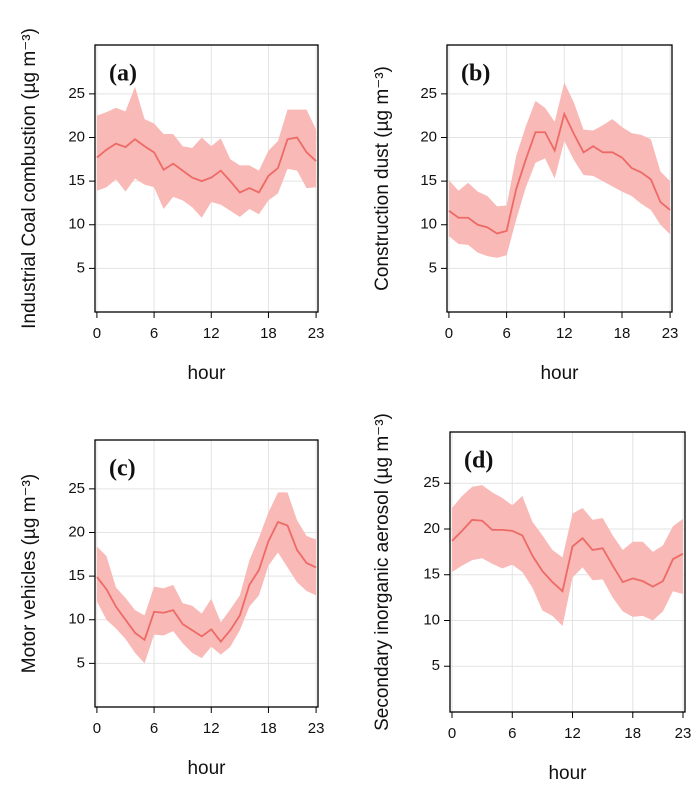  I want to click on panel-label: (d), so click(478, 461).